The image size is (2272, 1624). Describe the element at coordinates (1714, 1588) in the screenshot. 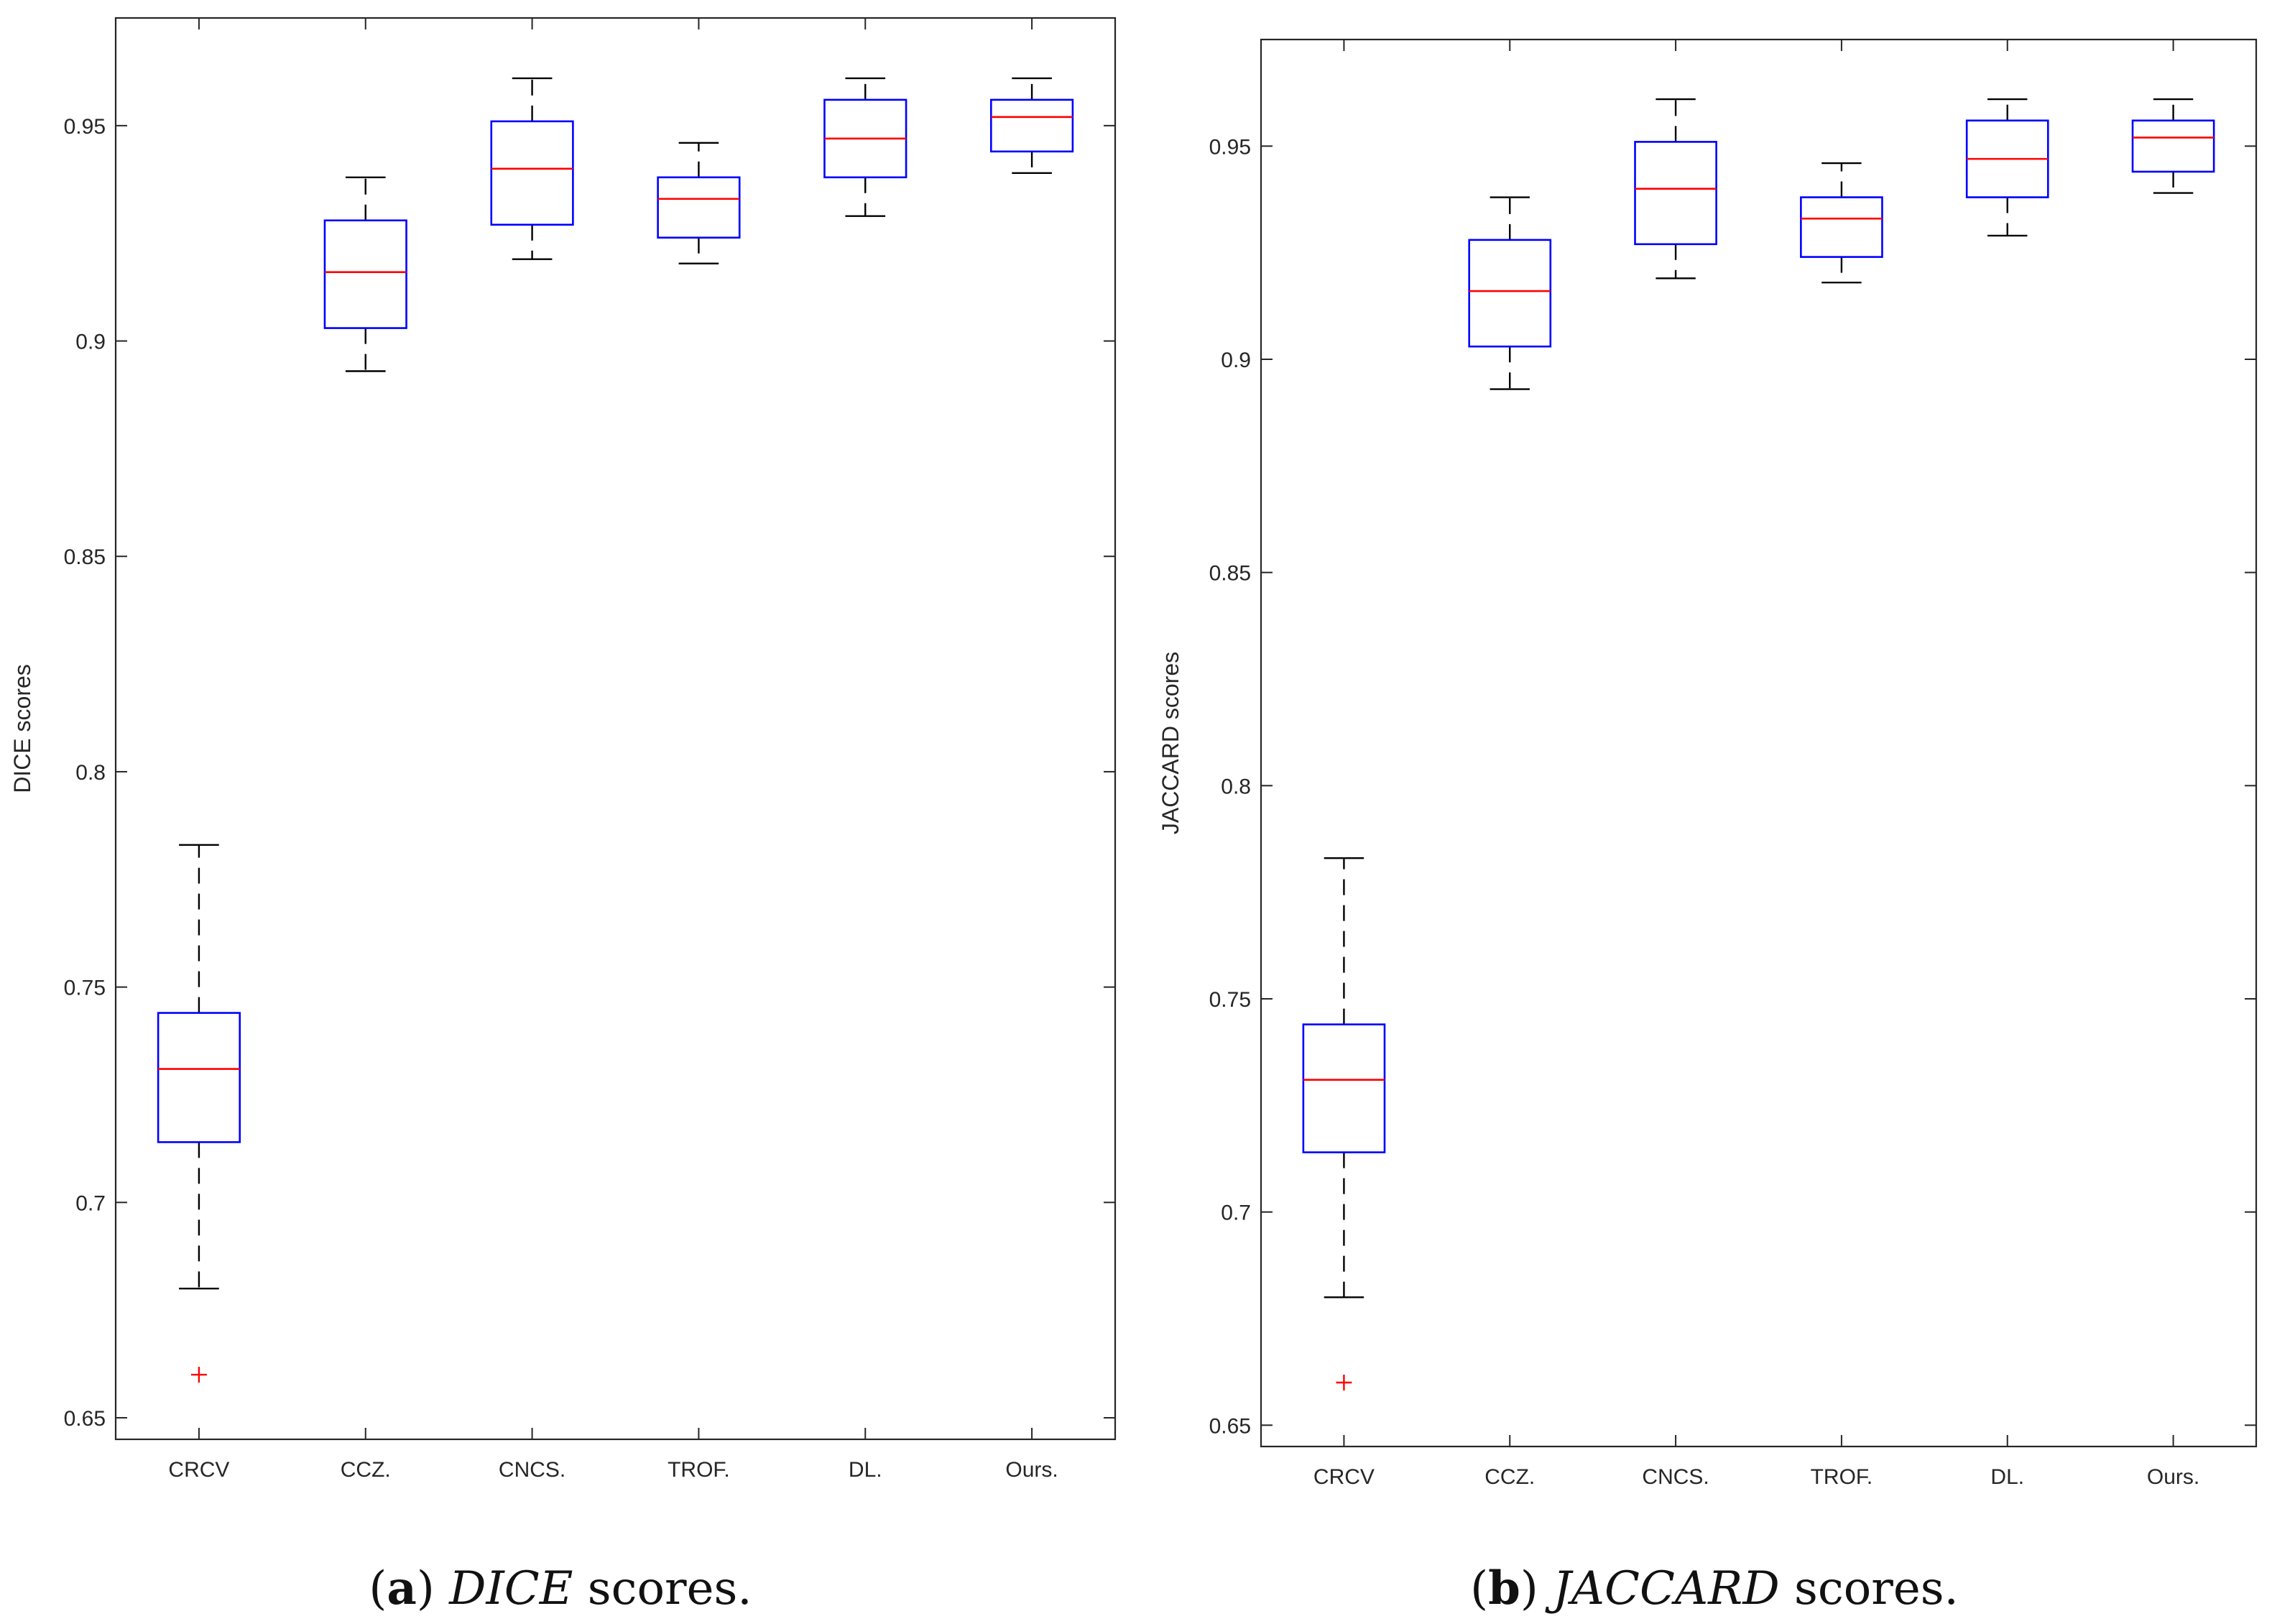

I see `caption-jaccard: (b) JACCARD scores.` at that location.